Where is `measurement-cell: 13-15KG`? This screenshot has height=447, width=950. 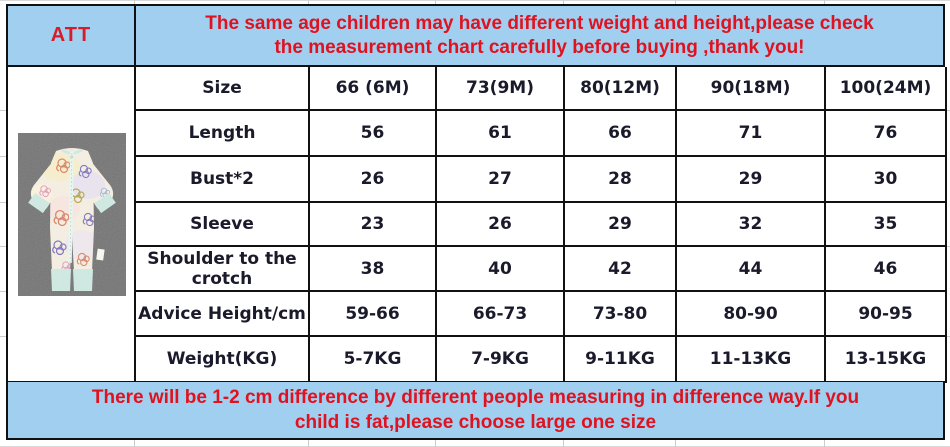 measurement-cell: 13-15KG is located at coordinates (885, 359).